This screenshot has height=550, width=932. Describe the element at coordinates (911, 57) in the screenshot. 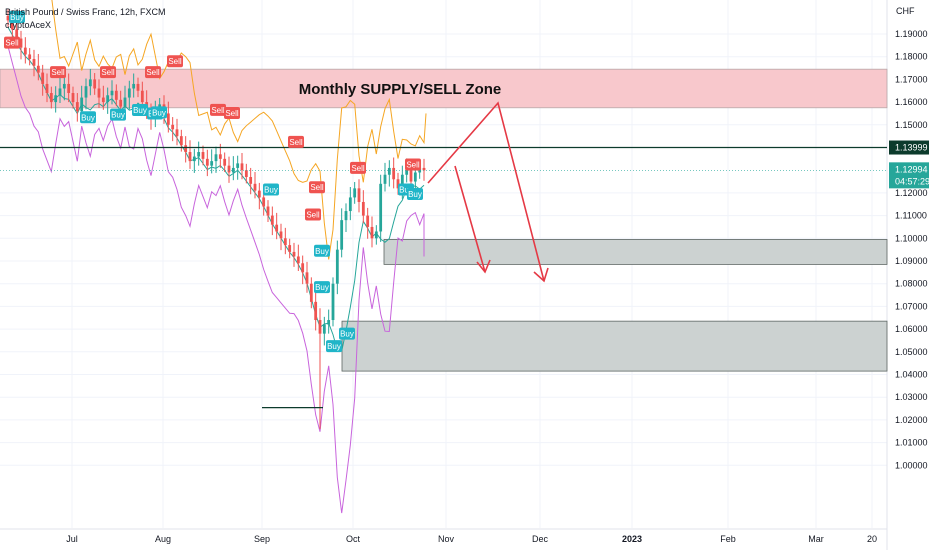

I see `price-tick: 1.18000` at that location.